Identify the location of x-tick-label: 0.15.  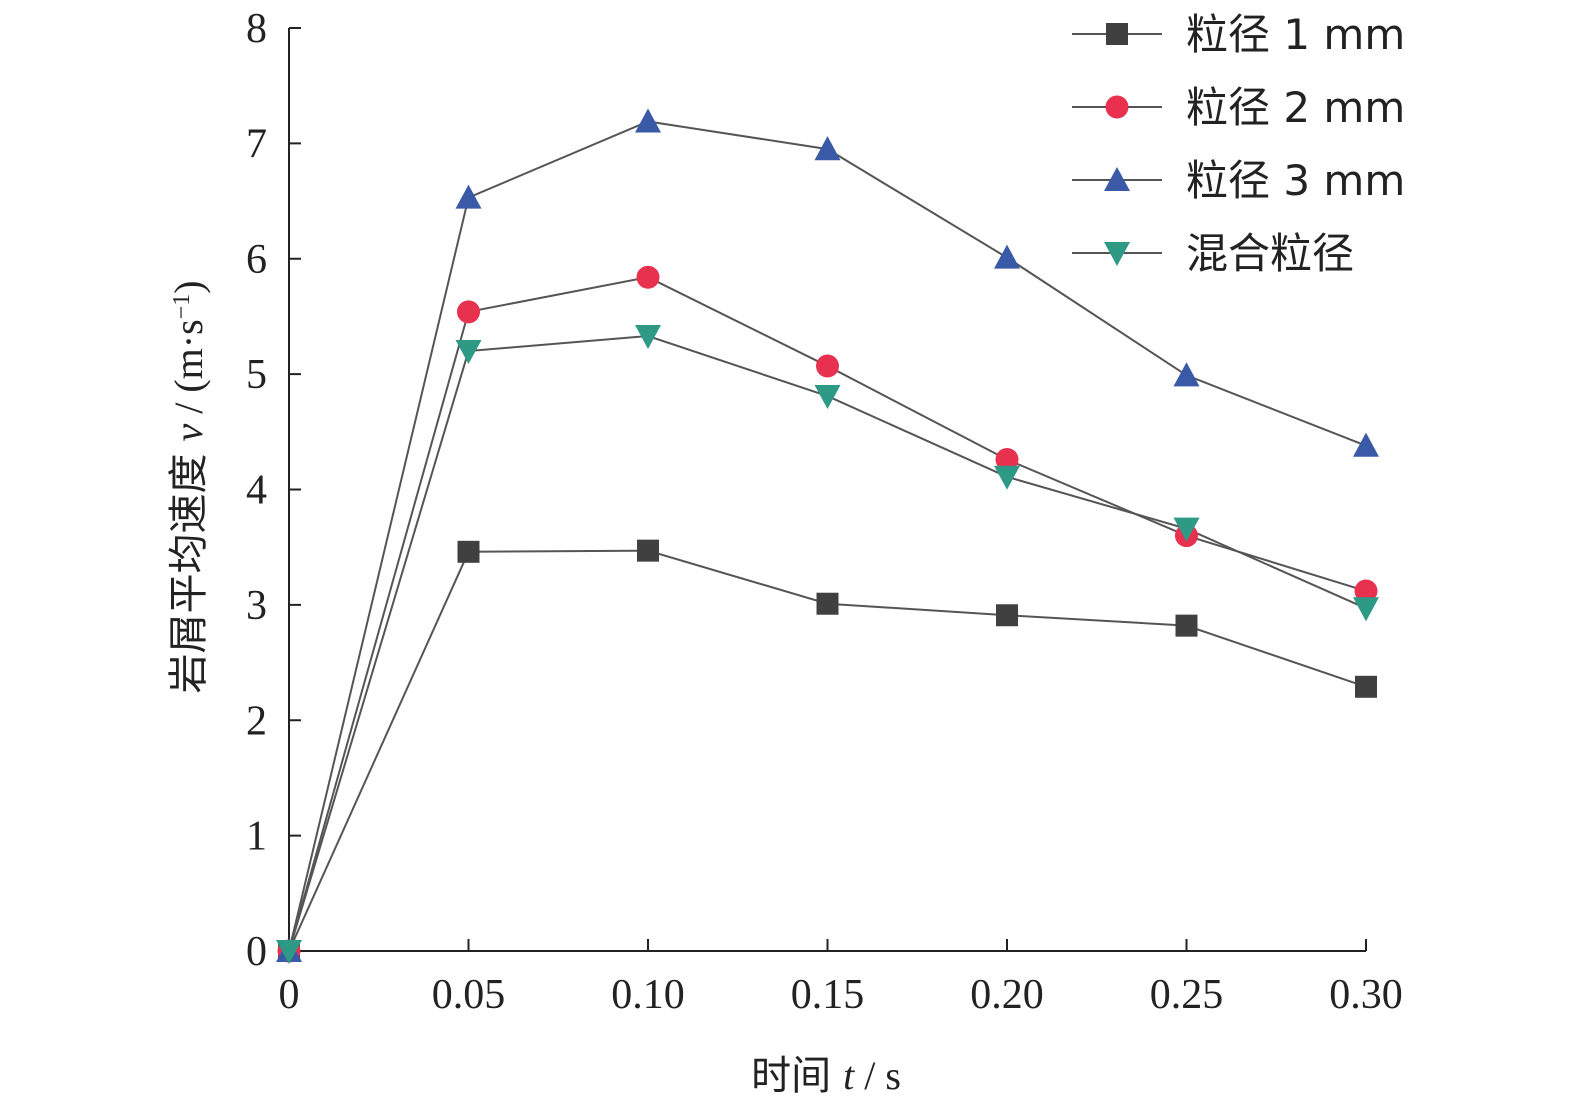
(828, 995).